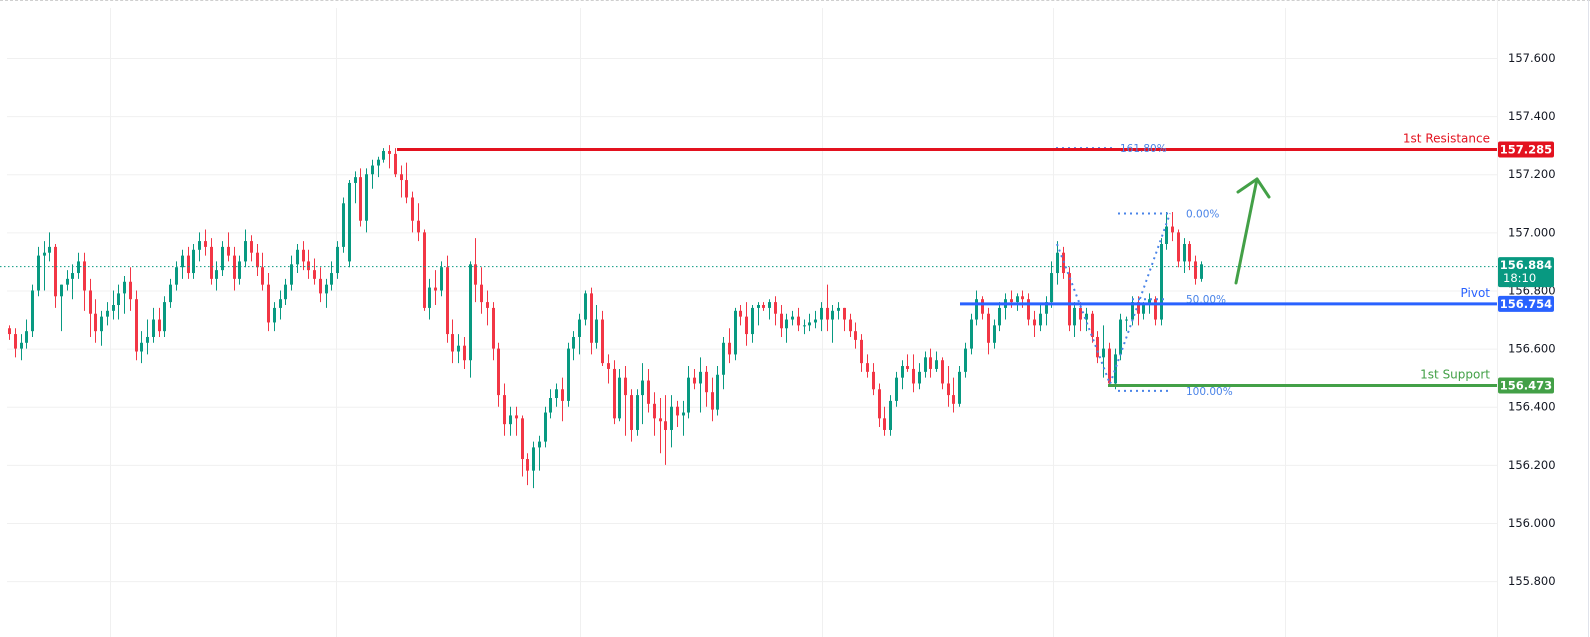  I want to click on support-label: 1st Support, so click(1455, 375).